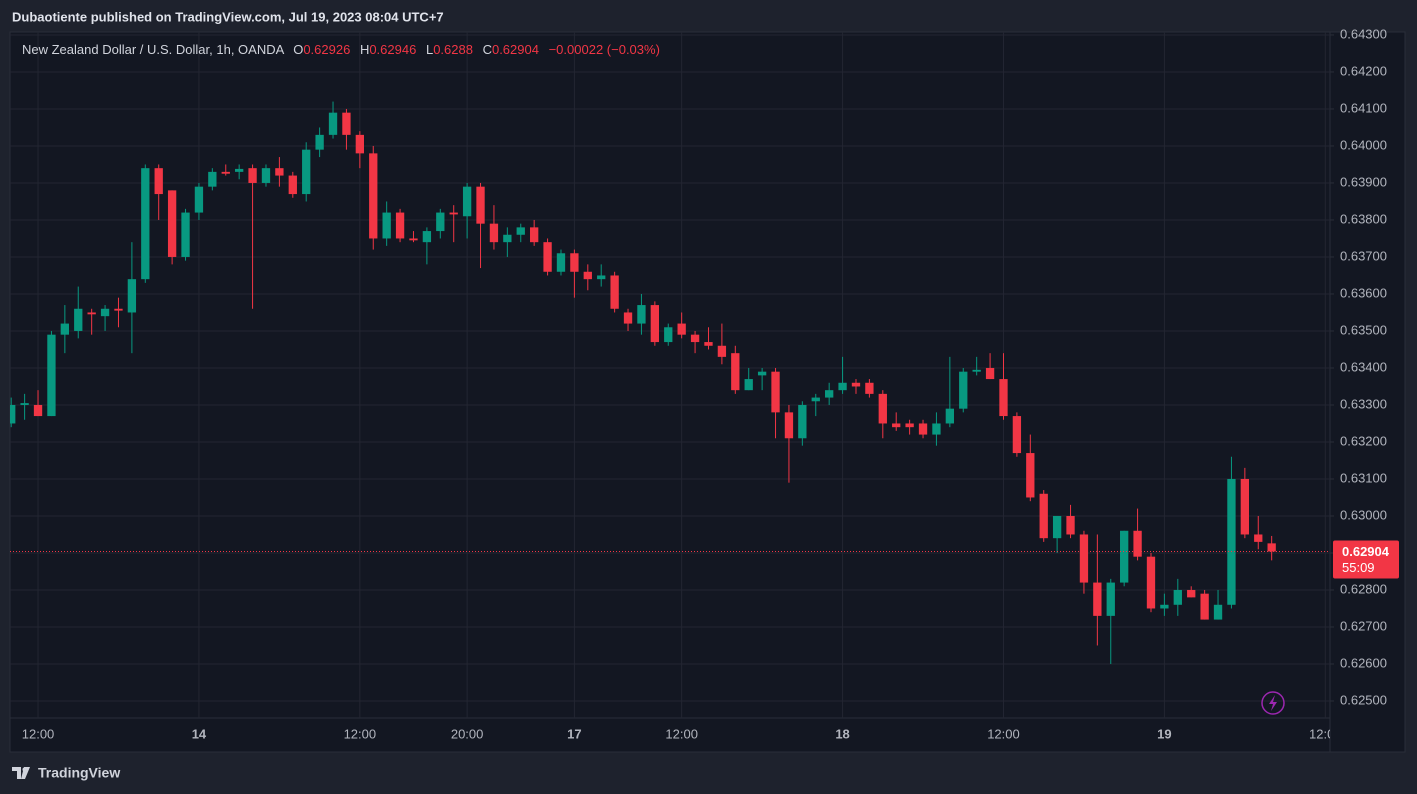 Image resolution: width=1417 pixels, height=794 pixels. Describe the element at coordinates (364, 49) in the screenshot. I see `high-letter: H` at that location.